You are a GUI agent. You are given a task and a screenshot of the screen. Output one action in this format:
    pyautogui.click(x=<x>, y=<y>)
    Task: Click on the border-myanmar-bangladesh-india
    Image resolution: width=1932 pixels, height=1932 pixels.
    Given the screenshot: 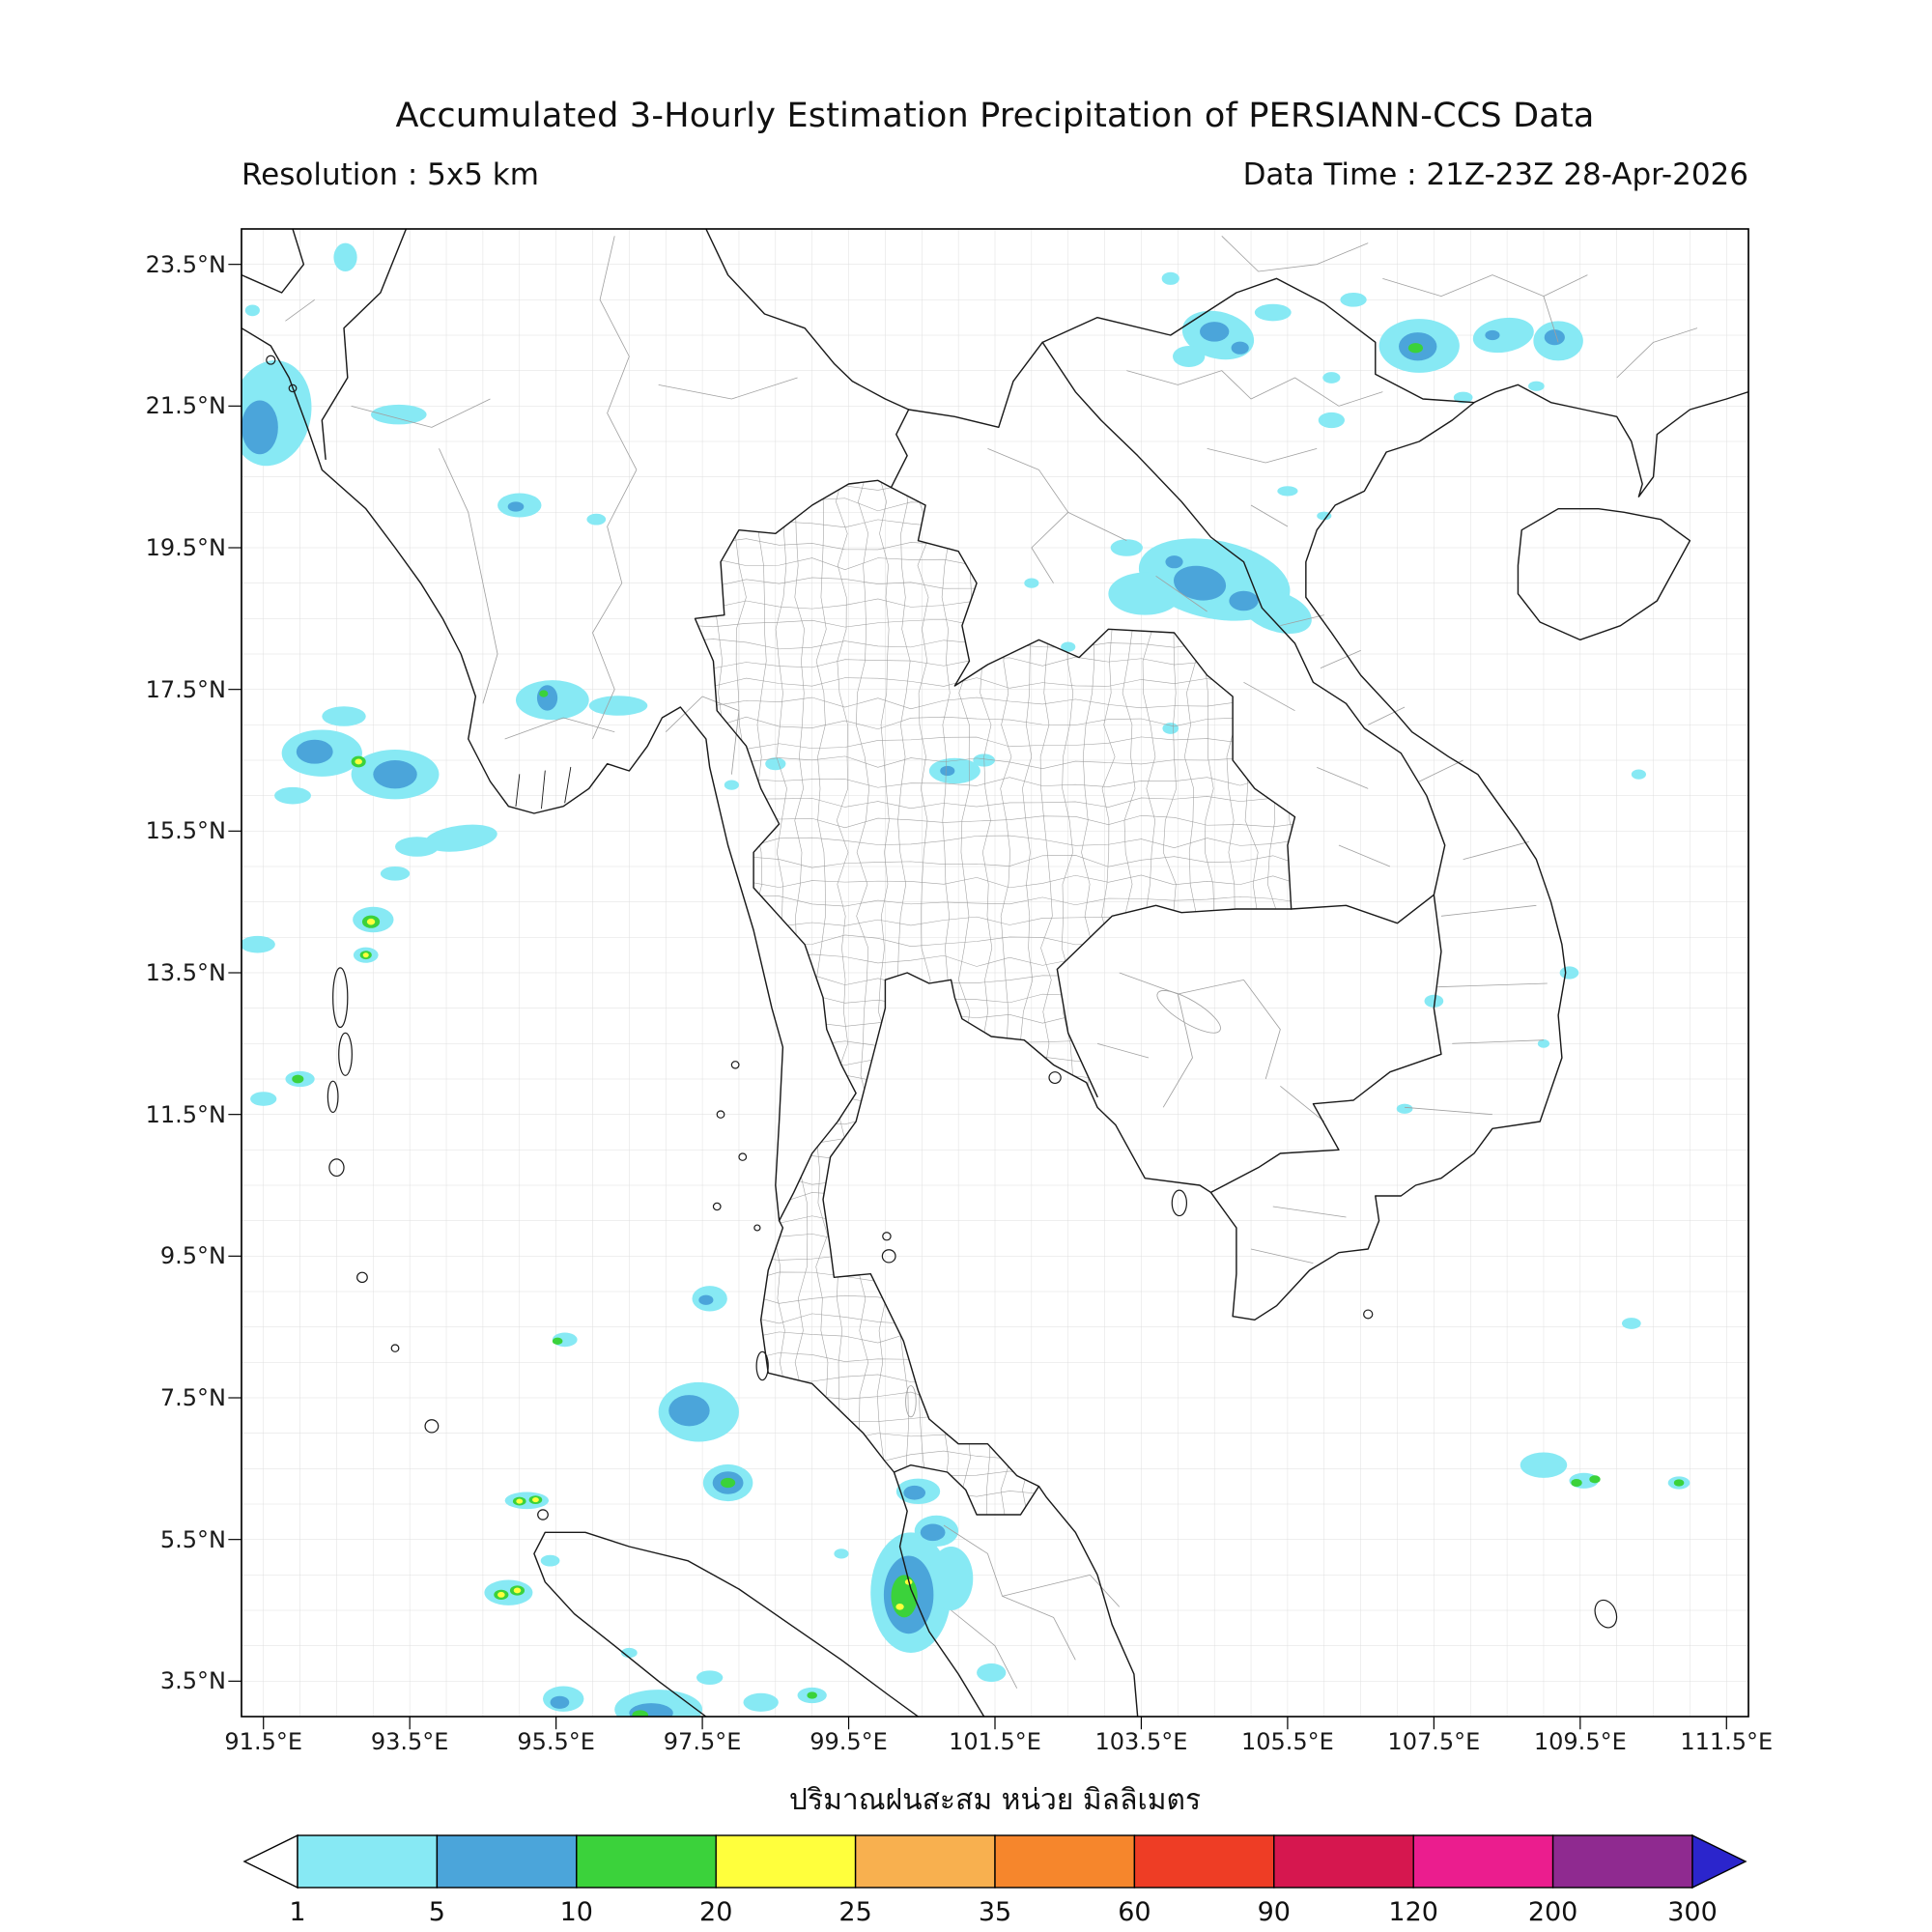 What is the action you would take?
    pyautogui.click(x=364, y=345)
    